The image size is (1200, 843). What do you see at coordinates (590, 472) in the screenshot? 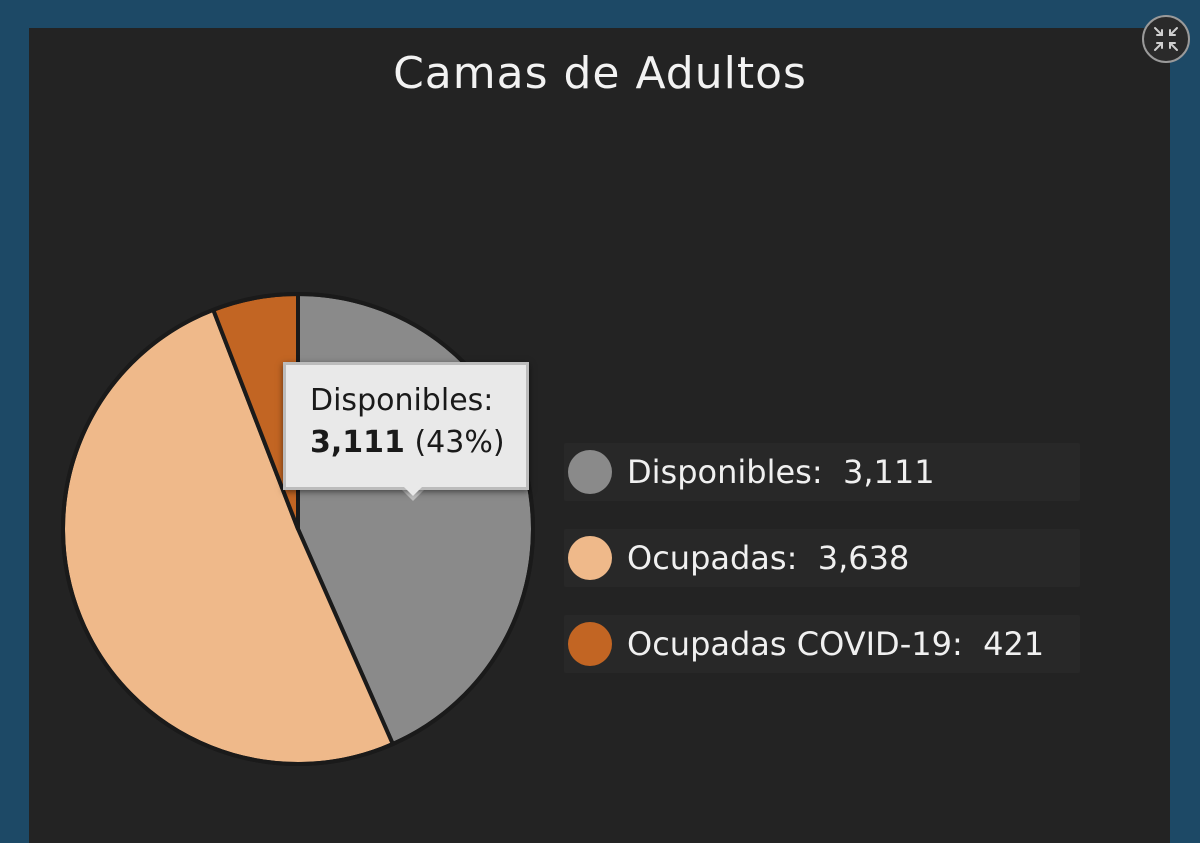
I see `legend-swatch-disponibles` at bounding box center [590, 472].